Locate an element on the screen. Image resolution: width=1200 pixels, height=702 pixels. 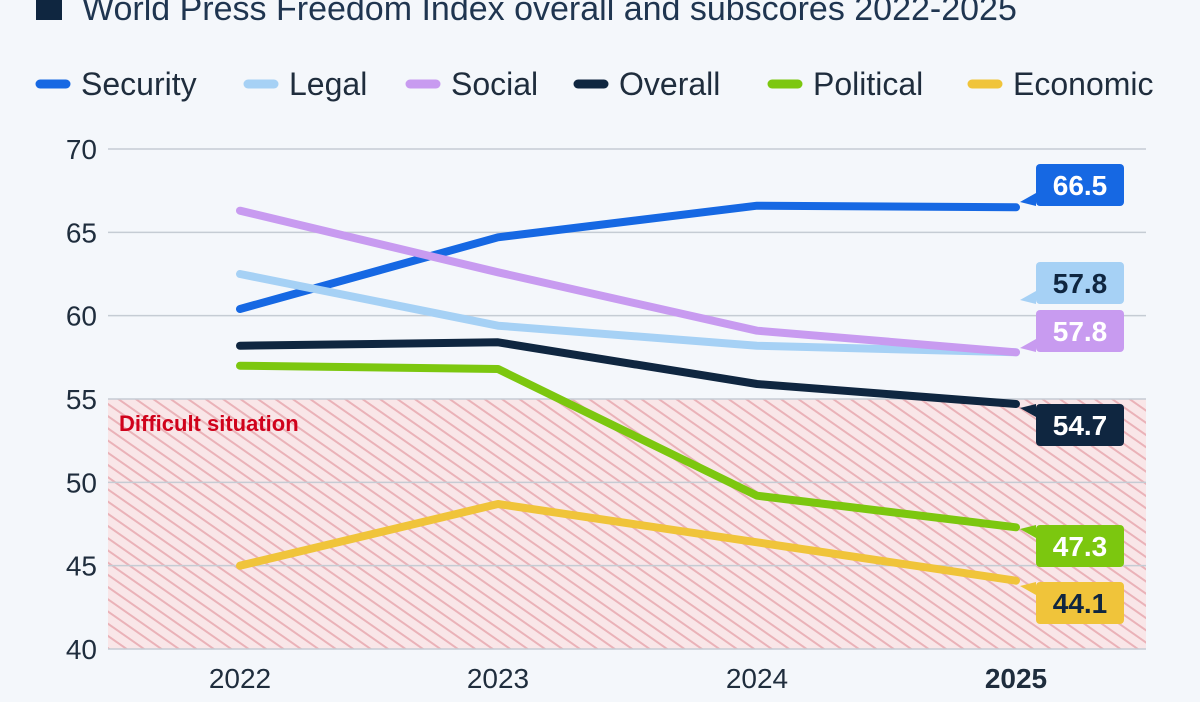
end-label-legal: 57.8 is located at coordinates (1072, 283).